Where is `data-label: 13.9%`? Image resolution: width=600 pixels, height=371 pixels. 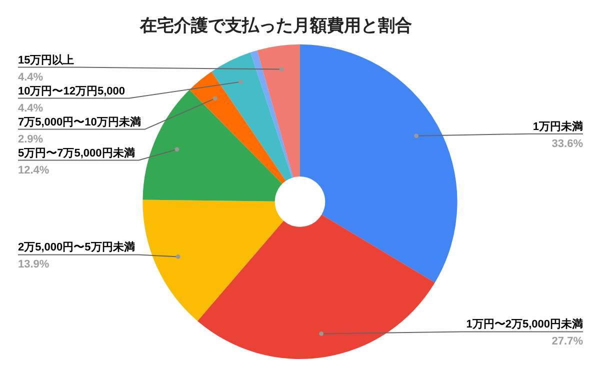
data-label: 13.9% is located at coordinates (34, 264).